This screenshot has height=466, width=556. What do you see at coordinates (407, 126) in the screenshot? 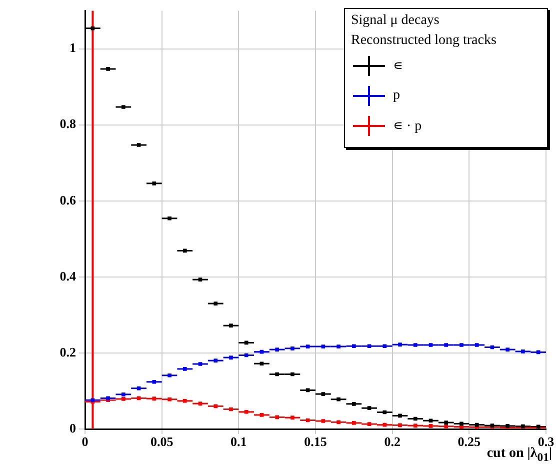
I see `legend-label: ∊ · p` at bounding box center [407, 126].